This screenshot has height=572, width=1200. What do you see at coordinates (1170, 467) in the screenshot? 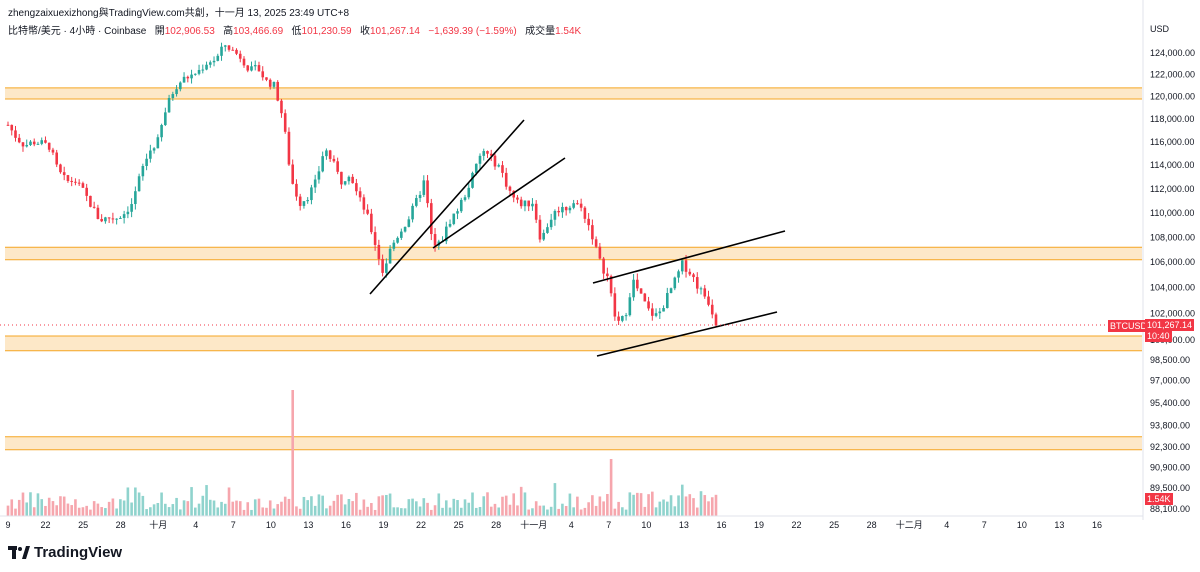
I see `price-tick-label: 90,900.00` at bounding box center [1170, 467].